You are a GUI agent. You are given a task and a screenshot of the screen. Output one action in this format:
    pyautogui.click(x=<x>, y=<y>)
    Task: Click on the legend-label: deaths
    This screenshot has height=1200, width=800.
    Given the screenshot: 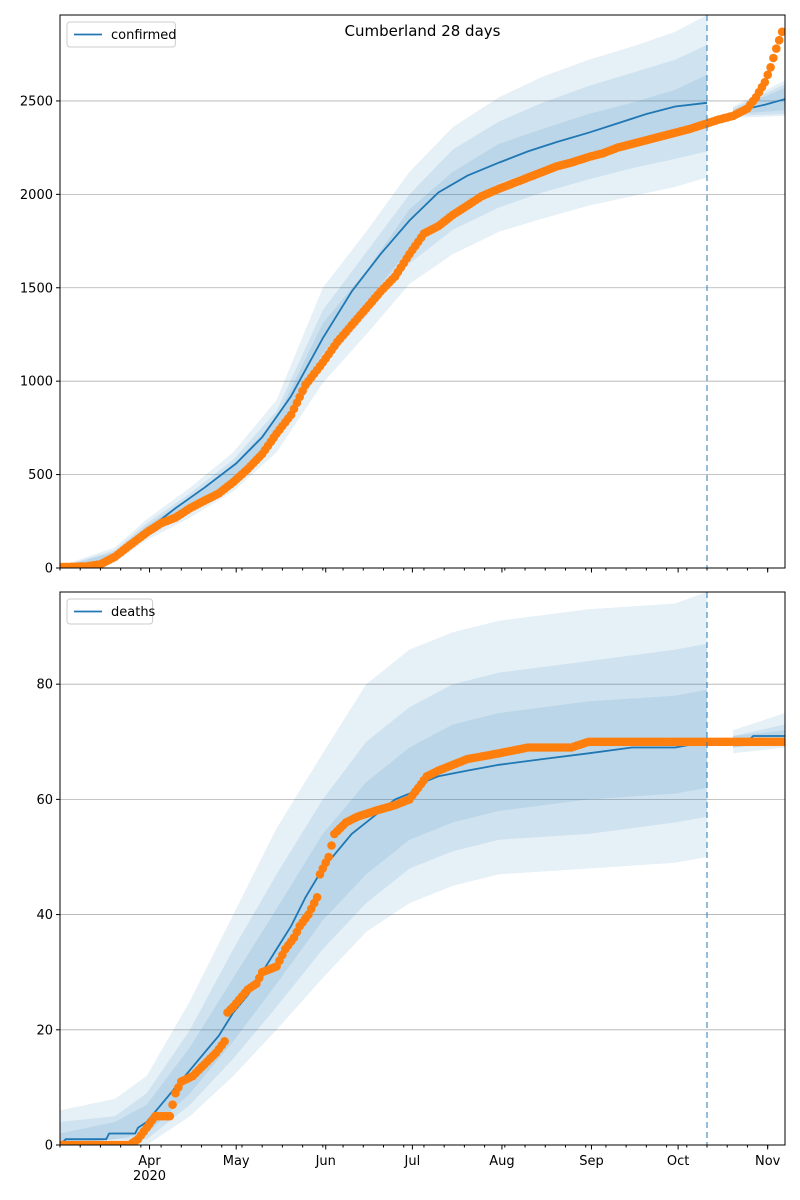 What is the action you would take?
    pyautogui.click(x=133, y=612)
    